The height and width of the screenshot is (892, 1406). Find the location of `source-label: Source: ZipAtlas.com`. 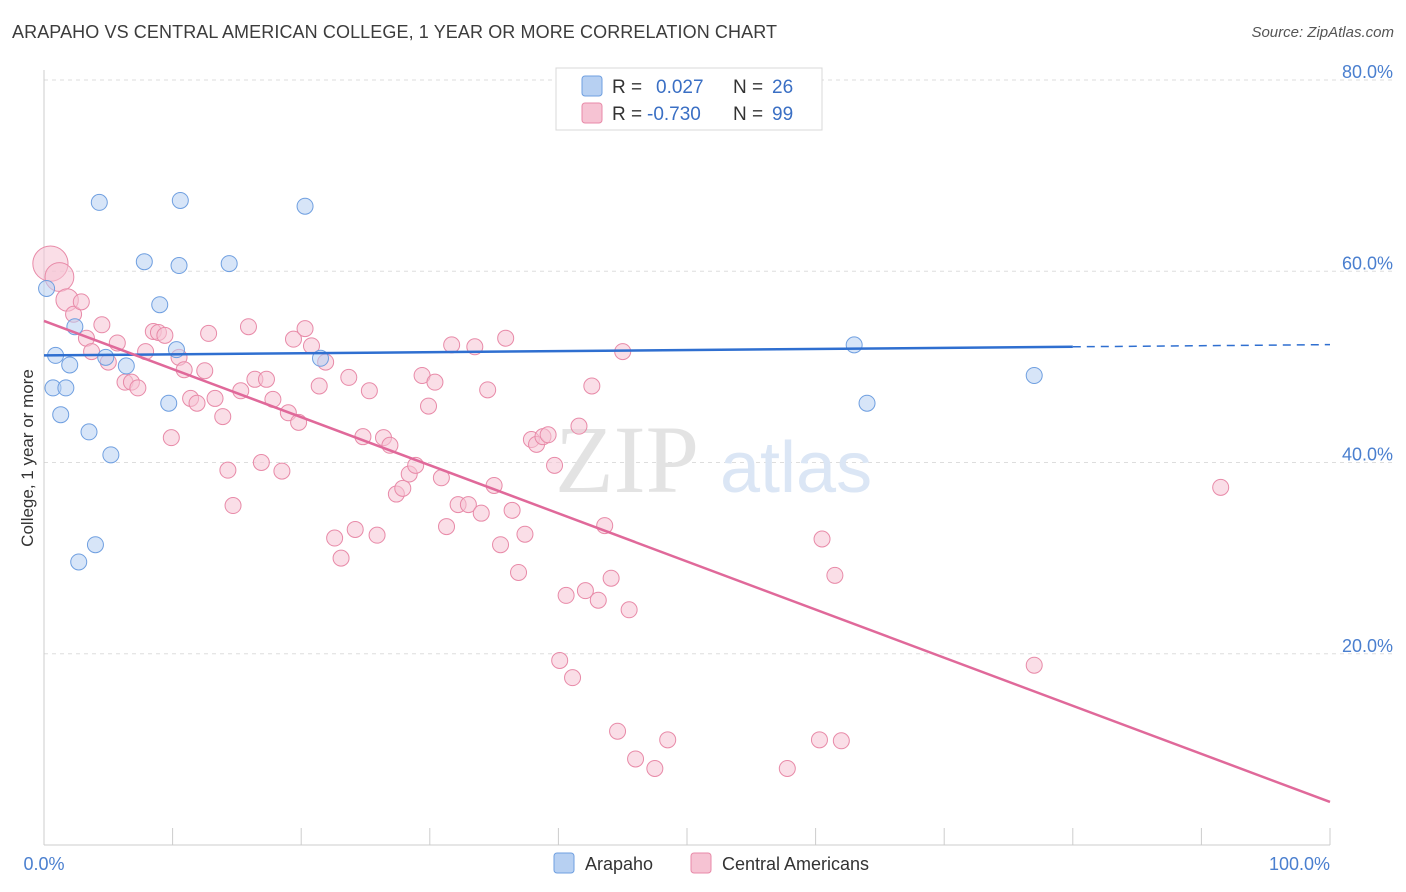

source-label: Source: ZipAtlas.com is located at coordinates (1322, 32).